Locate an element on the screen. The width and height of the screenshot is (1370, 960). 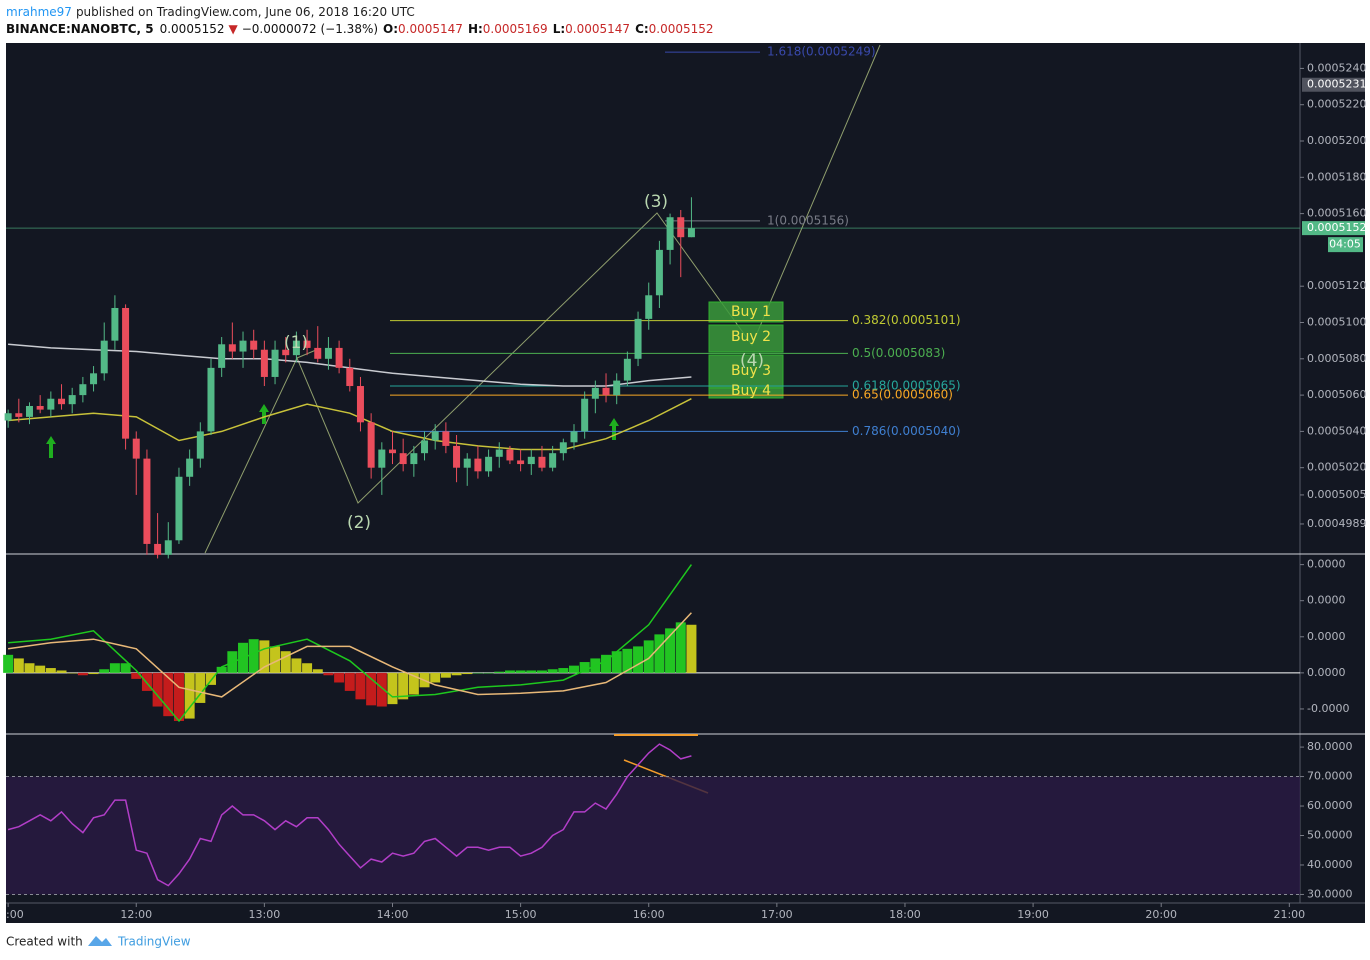
x-tick-label: 15:00 is located at coordinates (521, 914).